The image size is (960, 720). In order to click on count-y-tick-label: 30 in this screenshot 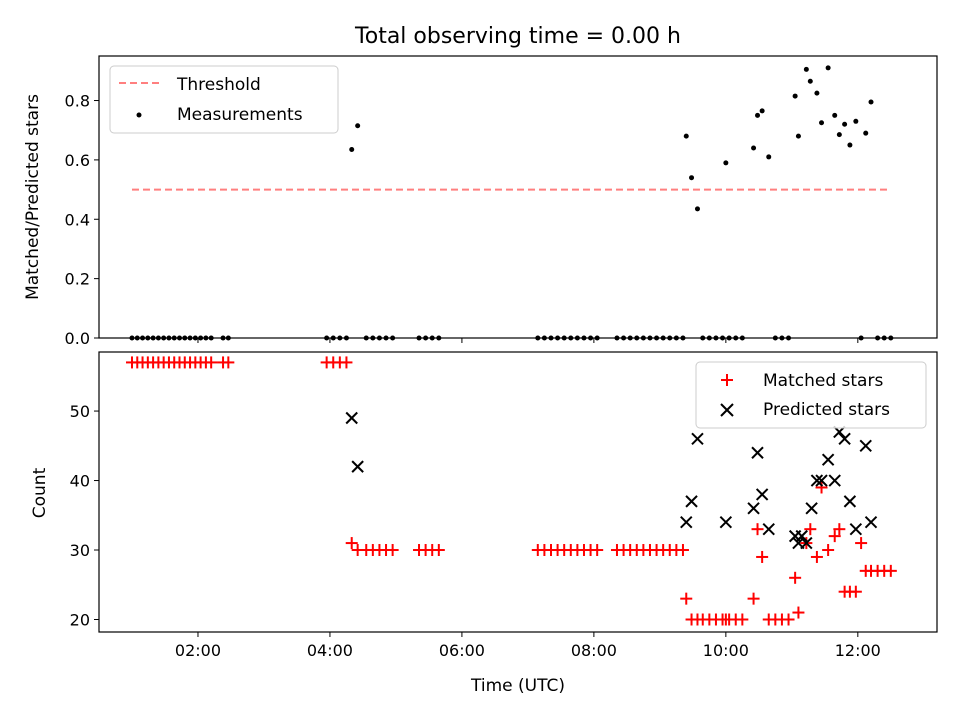, I will do `click(80, 550)`.